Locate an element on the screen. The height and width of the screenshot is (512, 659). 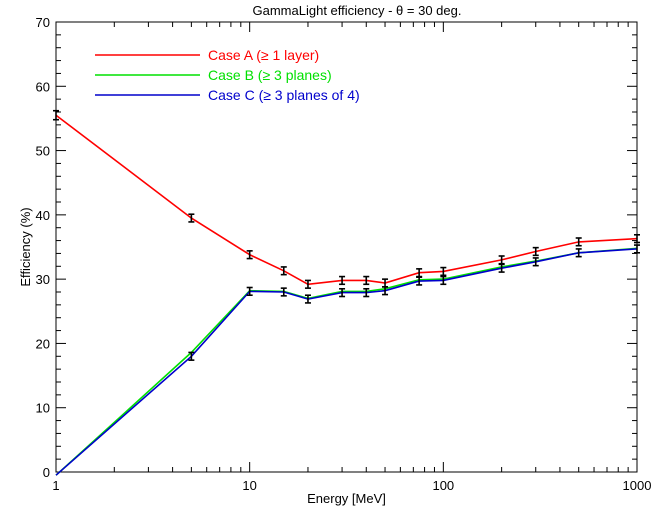
y-tick-label: 0 is located at coordinates (46, 472).